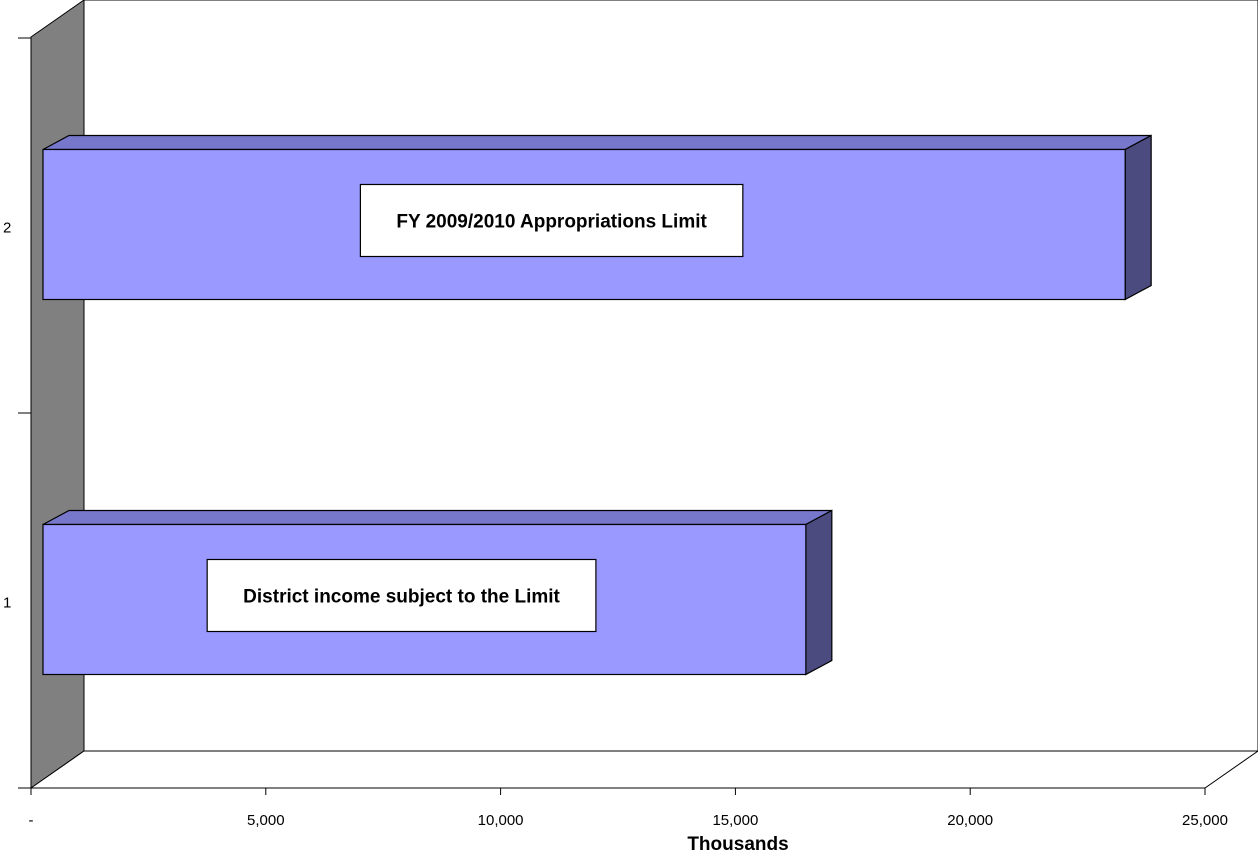 The height and width of the screenshot is (857, 1258). Describe the element at coordinates (970, 820) in the screenshot. I see `x-tick-label: 20,000` at that location.